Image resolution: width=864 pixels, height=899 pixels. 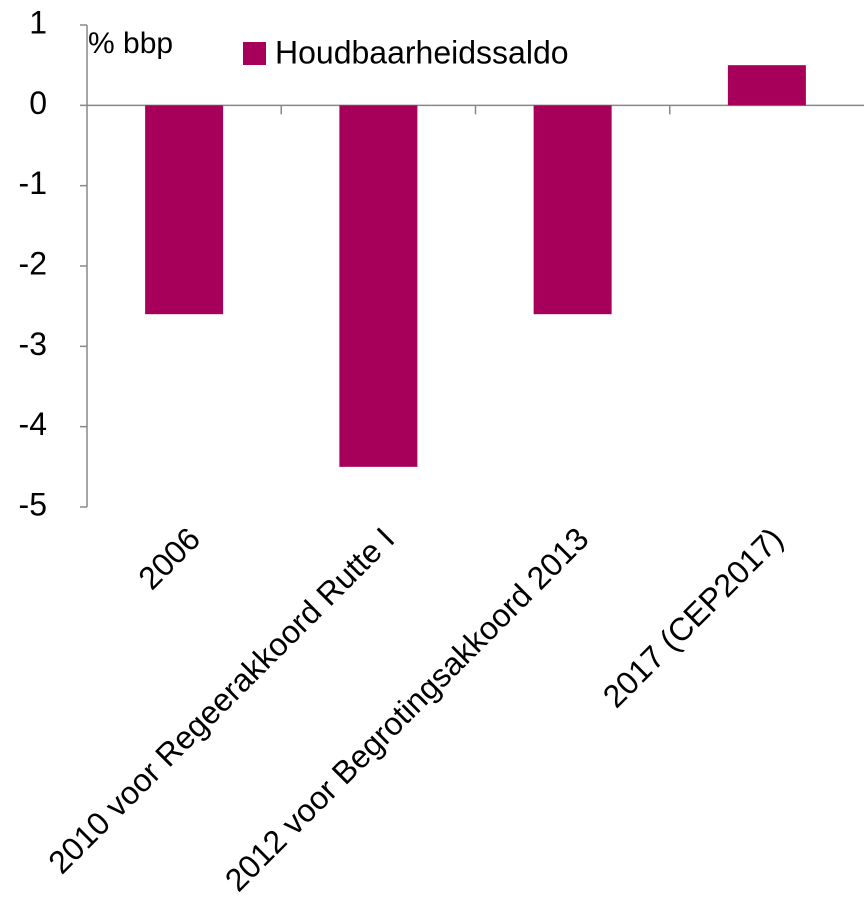 I want to click on y-axis-label: % bbp, so click(x=130, y=43).